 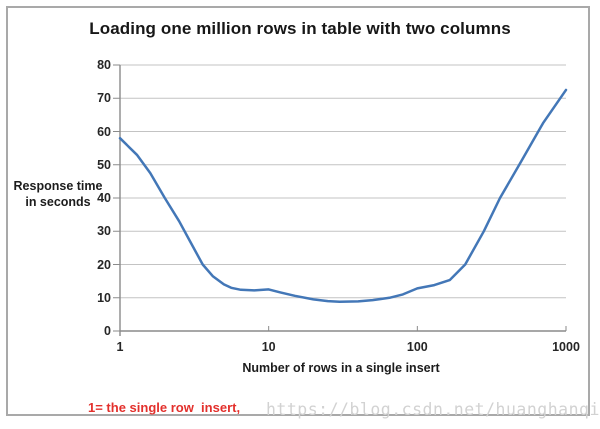 I want to click on y-tick-label-10: 10, so click(x=104, y=297).